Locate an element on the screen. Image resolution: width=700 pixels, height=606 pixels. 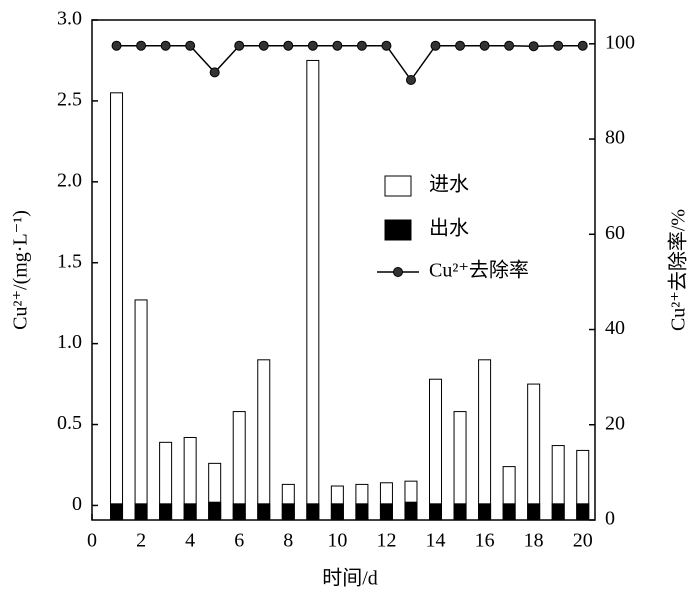
x-tick-label: 4 is located at coordinates (190, 541).